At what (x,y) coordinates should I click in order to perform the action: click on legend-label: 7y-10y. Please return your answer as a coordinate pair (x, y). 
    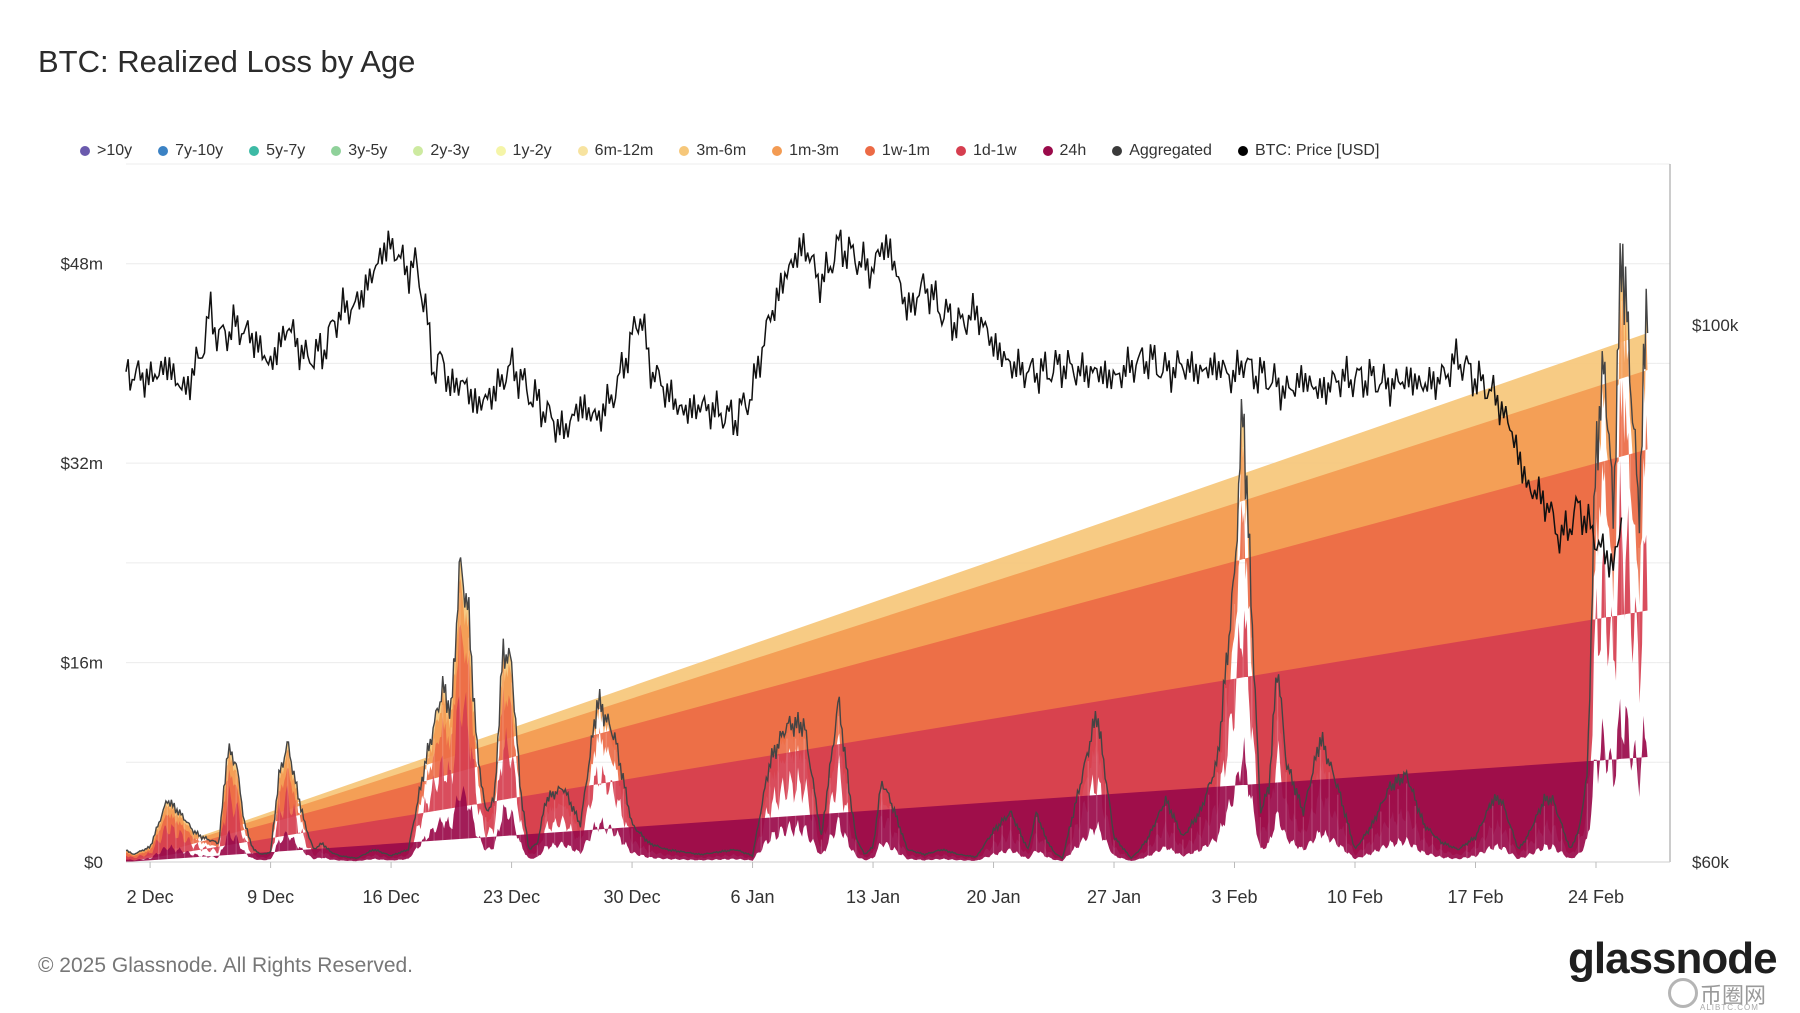
    Looking at the image, I should click on (199, 150).